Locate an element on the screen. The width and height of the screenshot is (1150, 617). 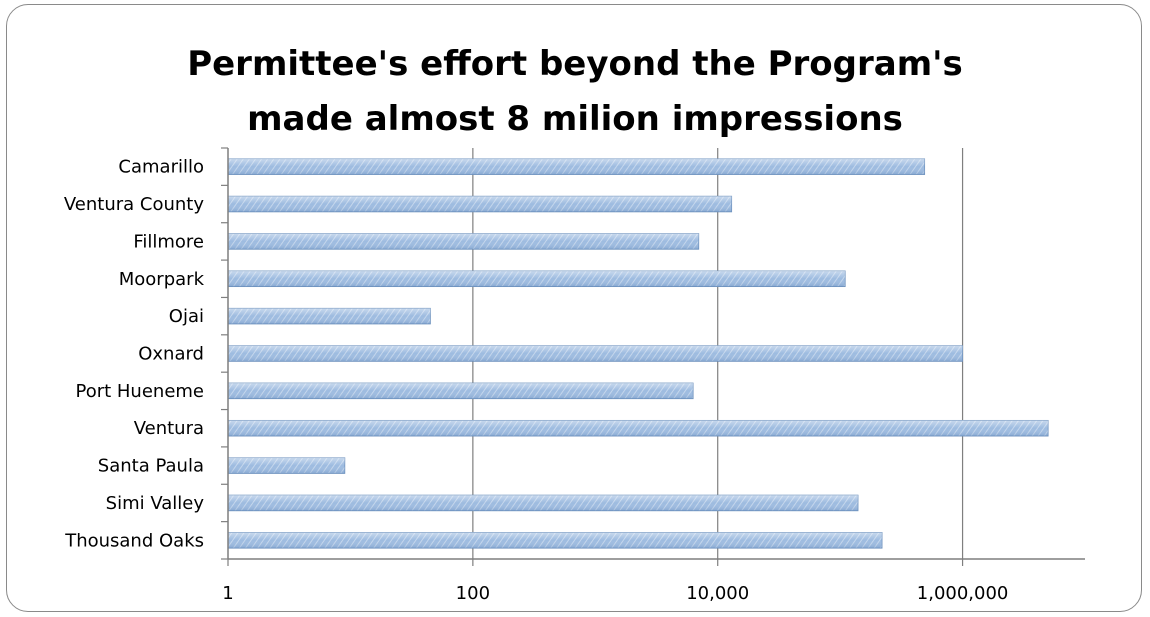
category-label: Thousand Oaks is located at coordinates (134, 540).